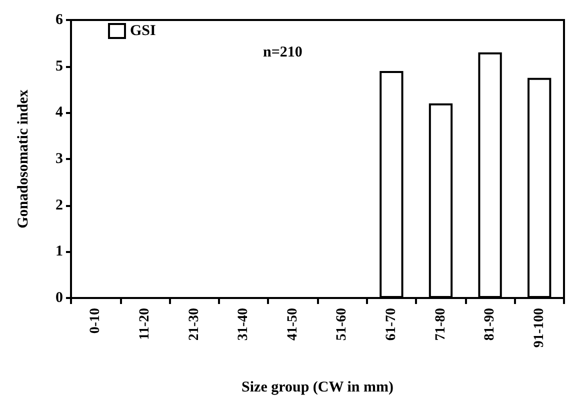 The width and height of the screenshot is (574, 417). What do you see at coordinates (318, 388) in the screenshot?
I see `x-axis-title: Size group (CW in mm)` at bounding box center [318, 388].